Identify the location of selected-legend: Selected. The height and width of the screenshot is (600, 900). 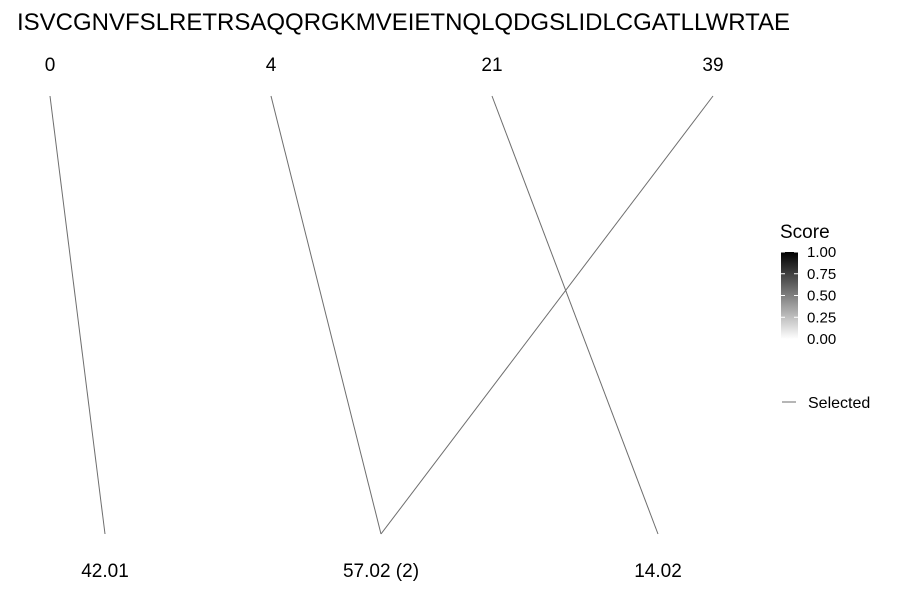
(826, 403).